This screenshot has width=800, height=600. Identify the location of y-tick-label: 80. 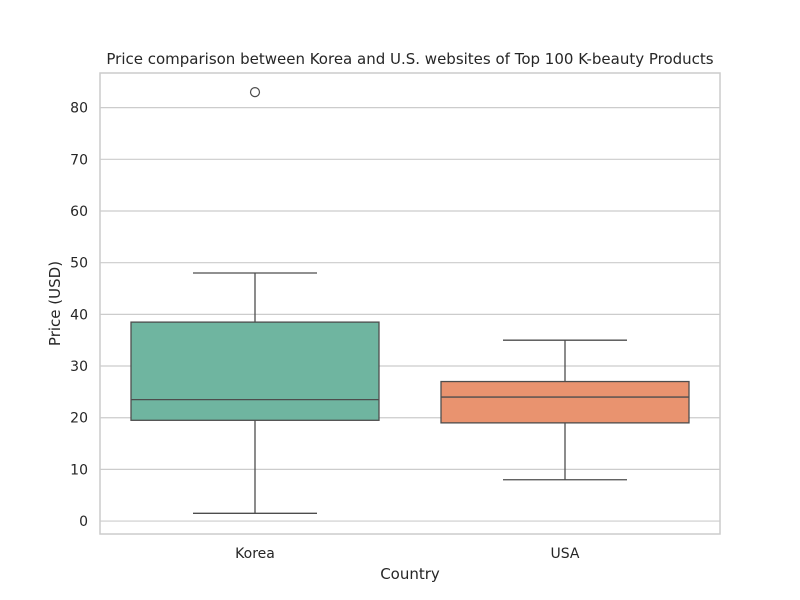
(79, 109).